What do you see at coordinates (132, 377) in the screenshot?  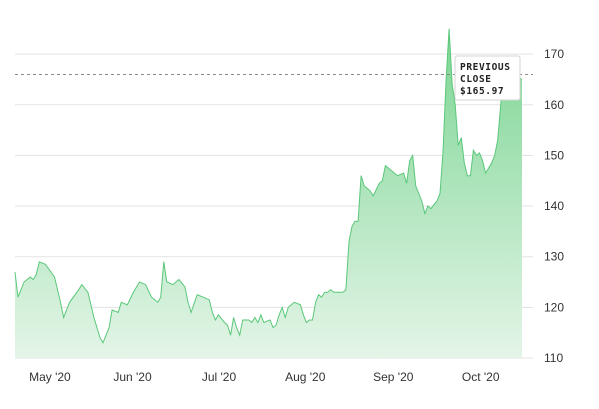 I see `x-tick-label-1: Jun '20` at bounding box center [132, 377].